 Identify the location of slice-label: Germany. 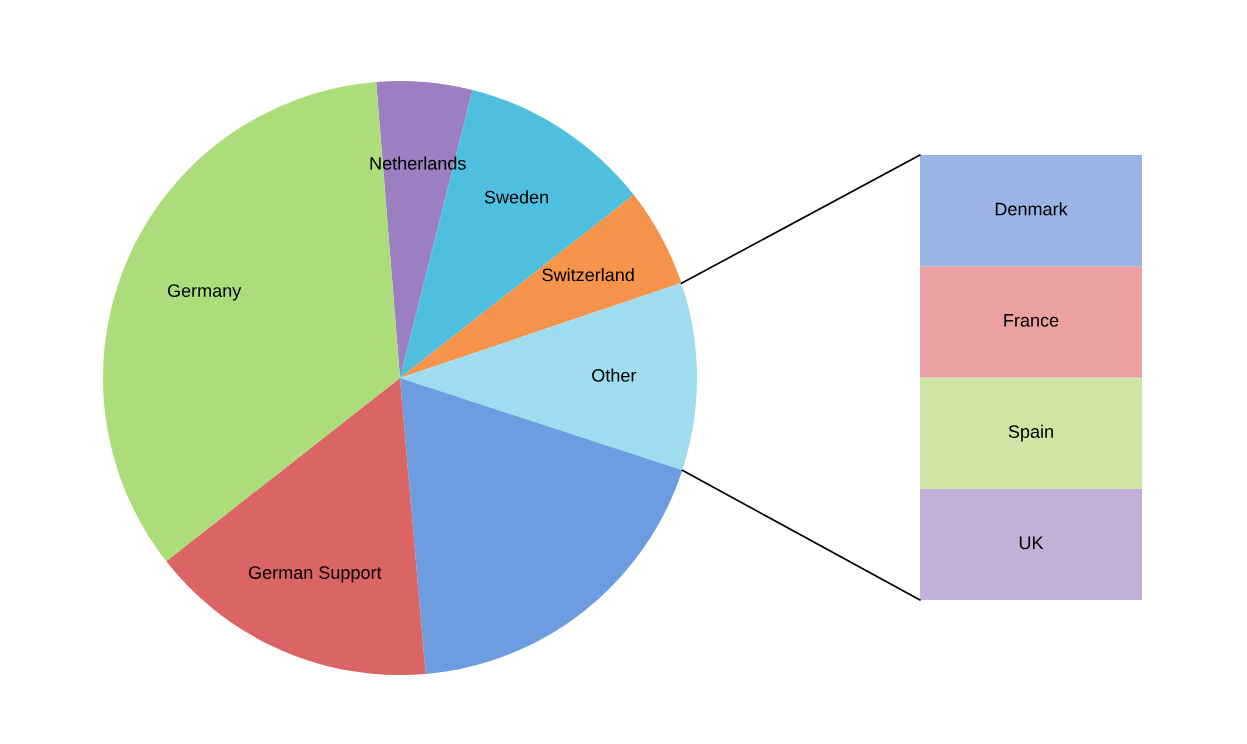
(204, 292).